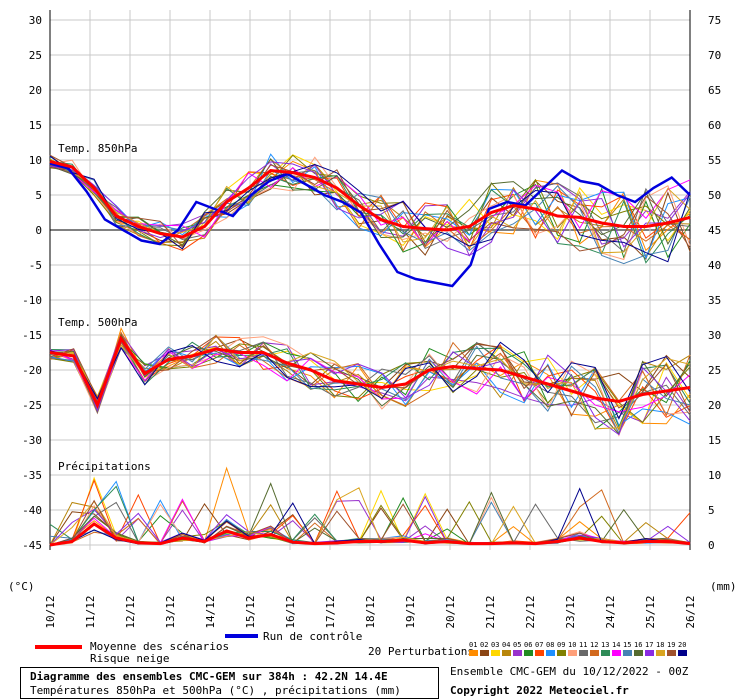 This screenshot has height=700, width=740. What do you see at coordinates (671, 645) in the screenshot?
I see `perturbation-number: 19` at bounding box center [671, 645].